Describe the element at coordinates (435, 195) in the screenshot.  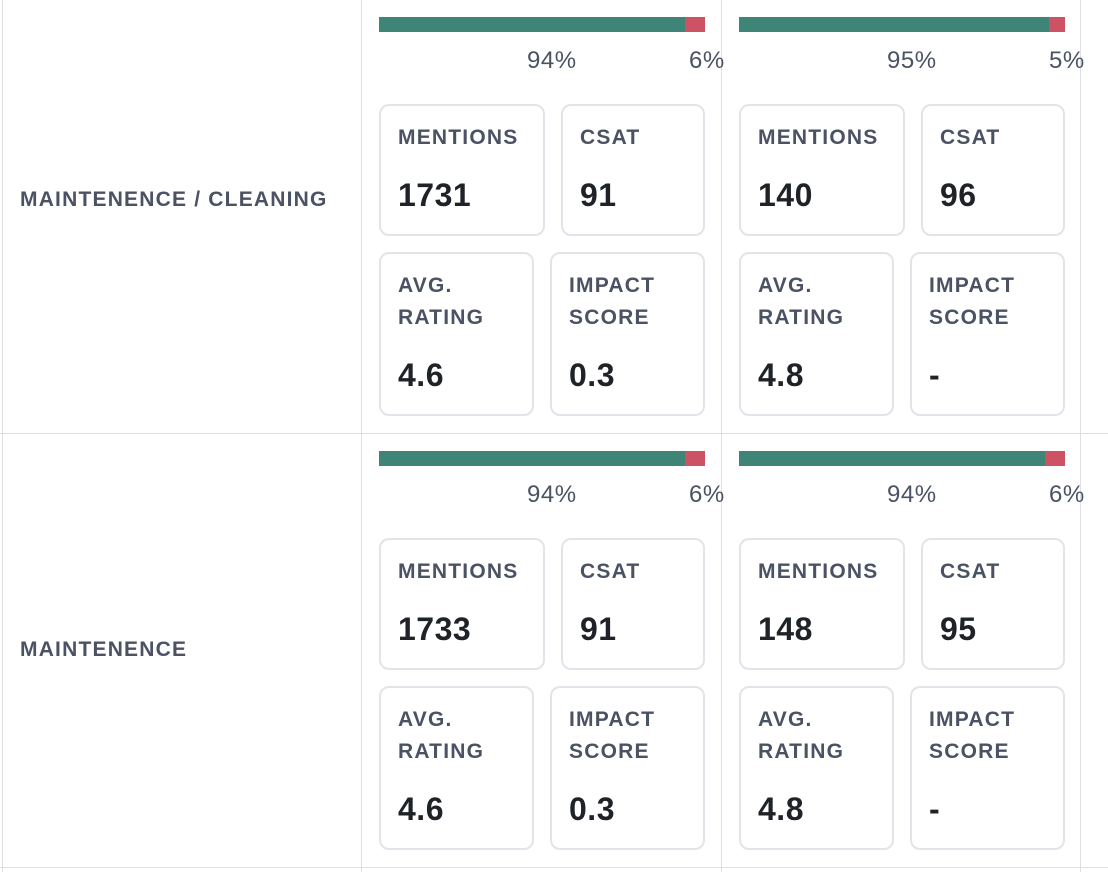
I see `mentions-value: 1731` at that location.